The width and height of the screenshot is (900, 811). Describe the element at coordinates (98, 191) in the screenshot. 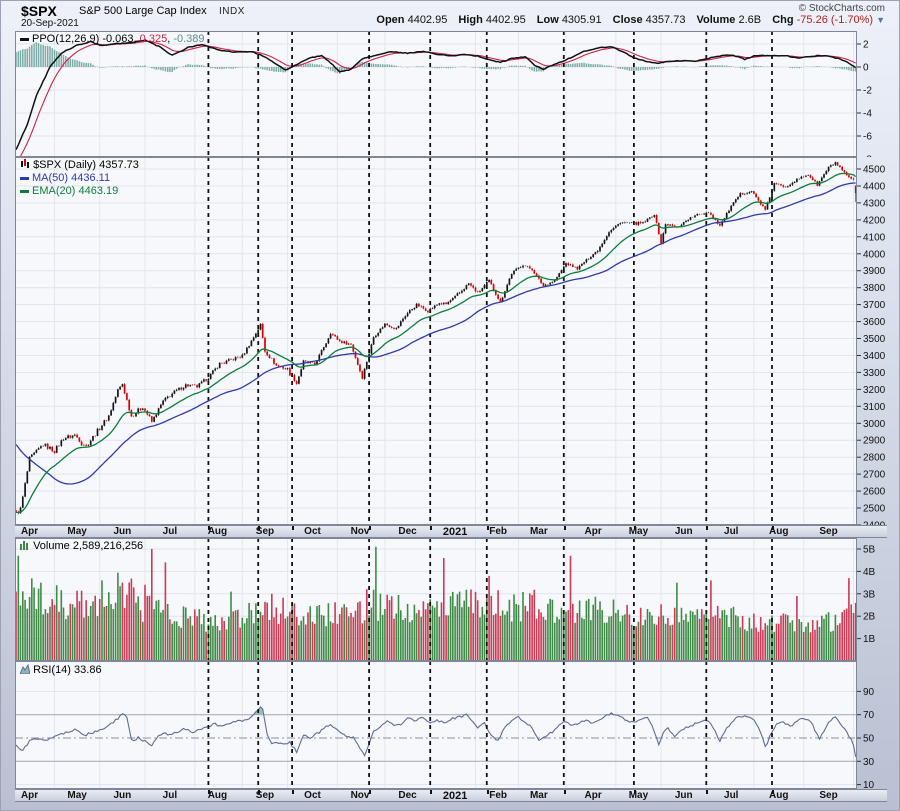

I see `ema20-value: 4463.19` at that location.